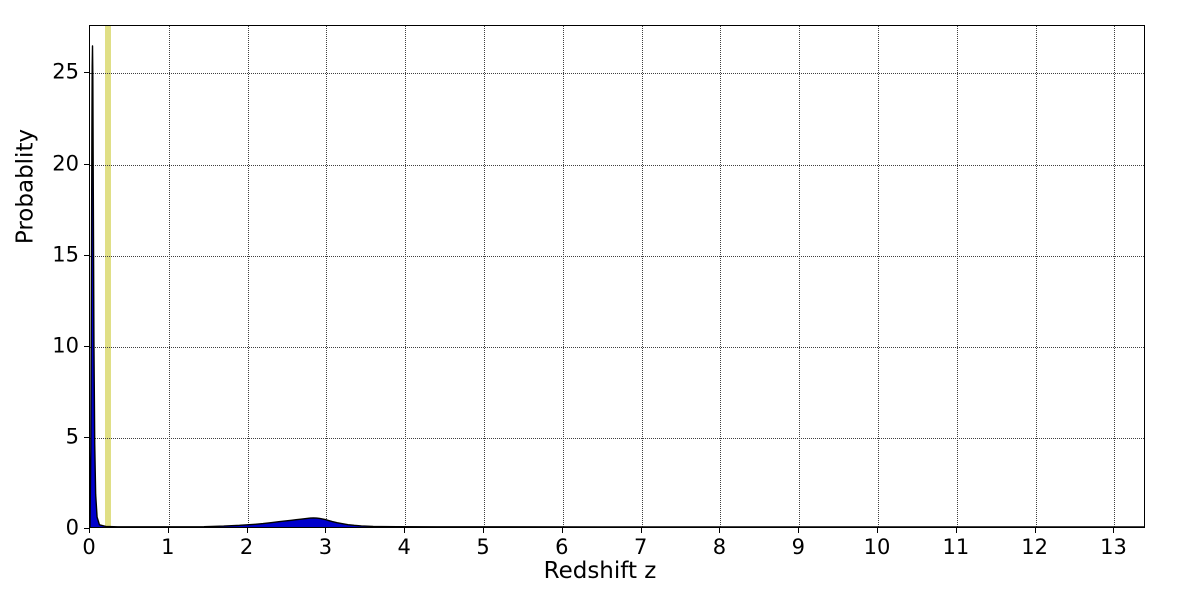 The width and height of the screenshot is (1200, 600). I want to click on x-tick-label: 3, so click(325, 547).